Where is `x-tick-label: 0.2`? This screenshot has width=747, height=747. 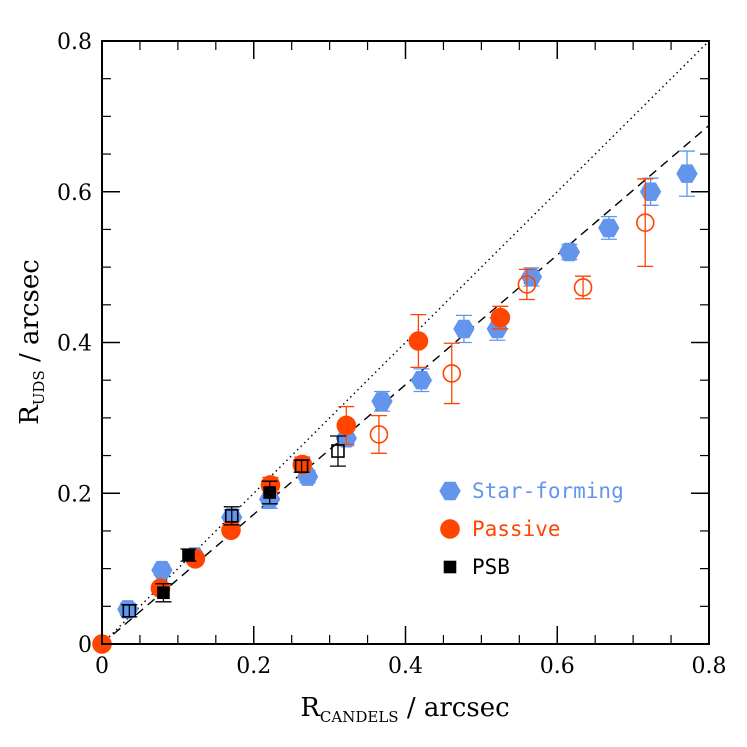 x-tick-label: 0.2 is located at coordinates (253, 666).